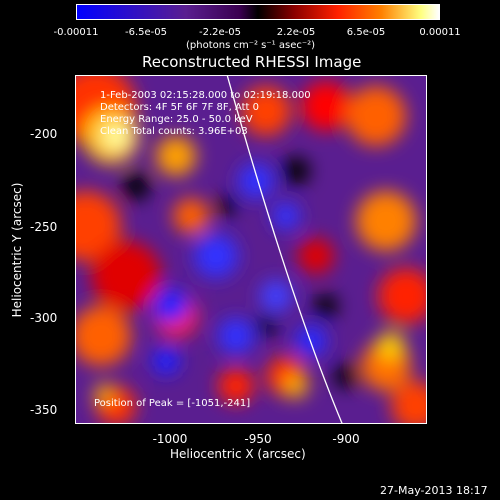 This screenshot has width=500, height=500. Describe the element at coordinates (434, 490) in the screenshot. I see `footer-date: 27-May-2013 18:17` at that location.